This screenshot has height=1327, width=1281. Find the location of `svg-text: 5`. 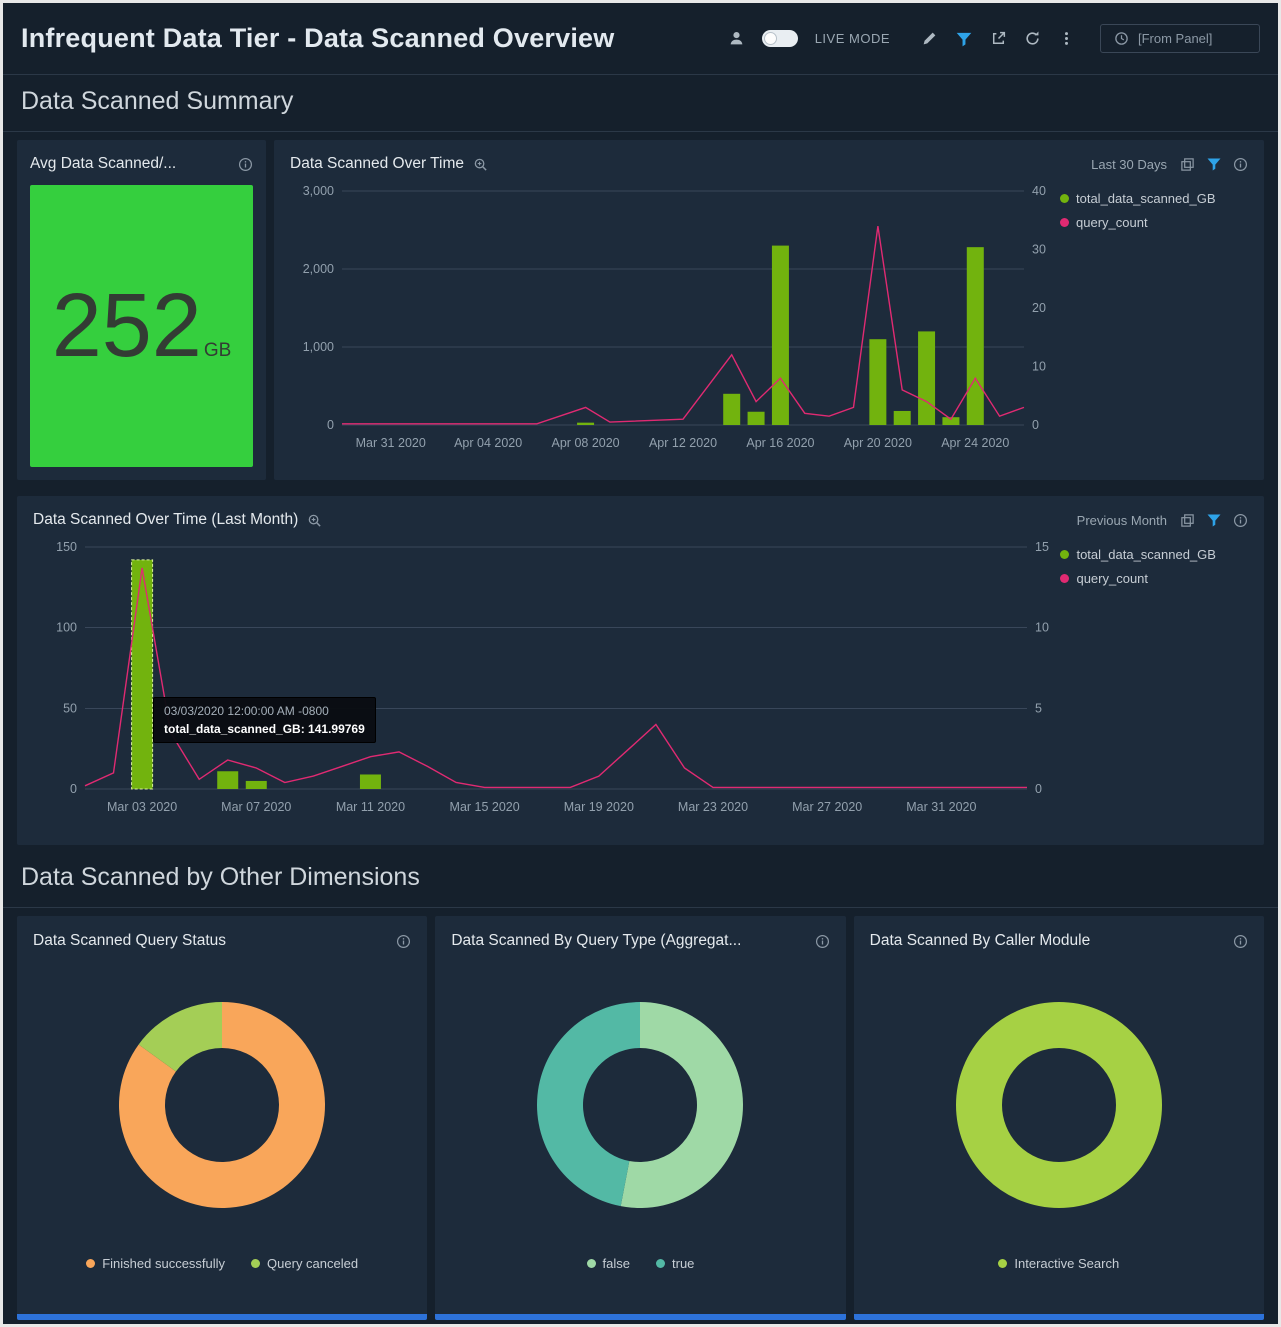

svg-text: 5 is located at coordinates (1038, 708).